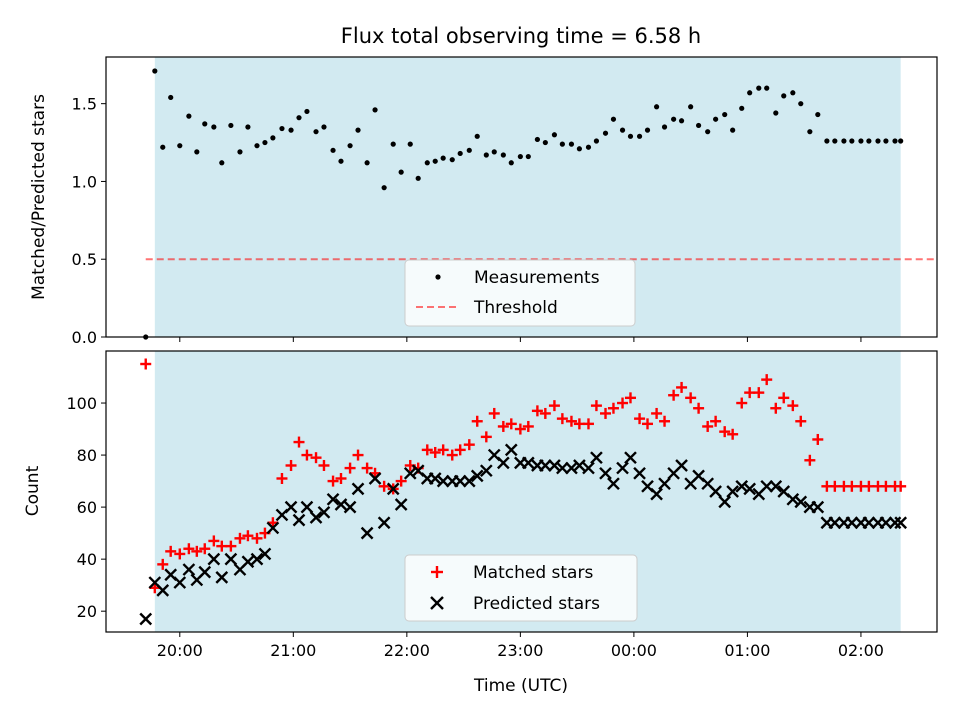  Describe the element at coordinates (86, 507) in the screenshot. I see `bottom-y-ticks: 20 40 60 80 100` at that location.